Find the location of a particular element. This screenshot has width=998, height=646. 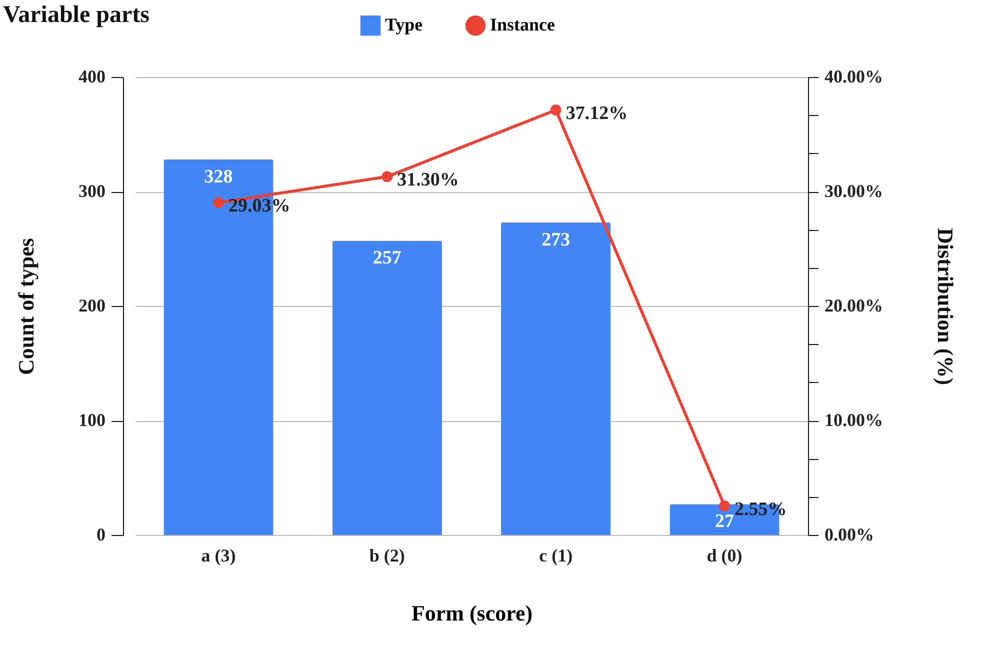

y2-tick-label: 30.00% is located at coordinates (853, 191).